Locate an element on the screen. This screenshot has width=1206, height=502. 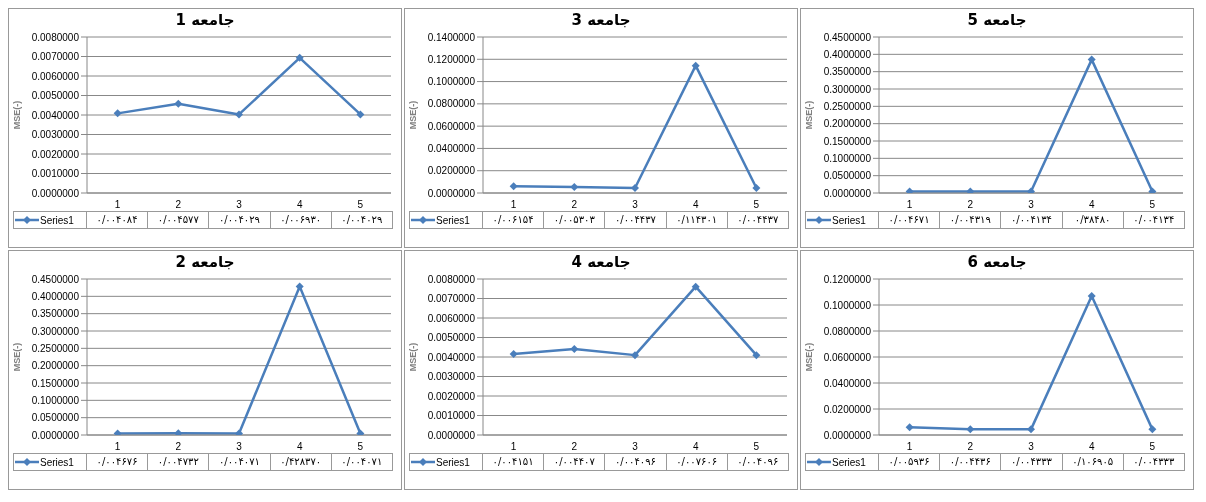
data-label: ۰/۳۸۴۸۰ is located at coordinates (1093, 220).